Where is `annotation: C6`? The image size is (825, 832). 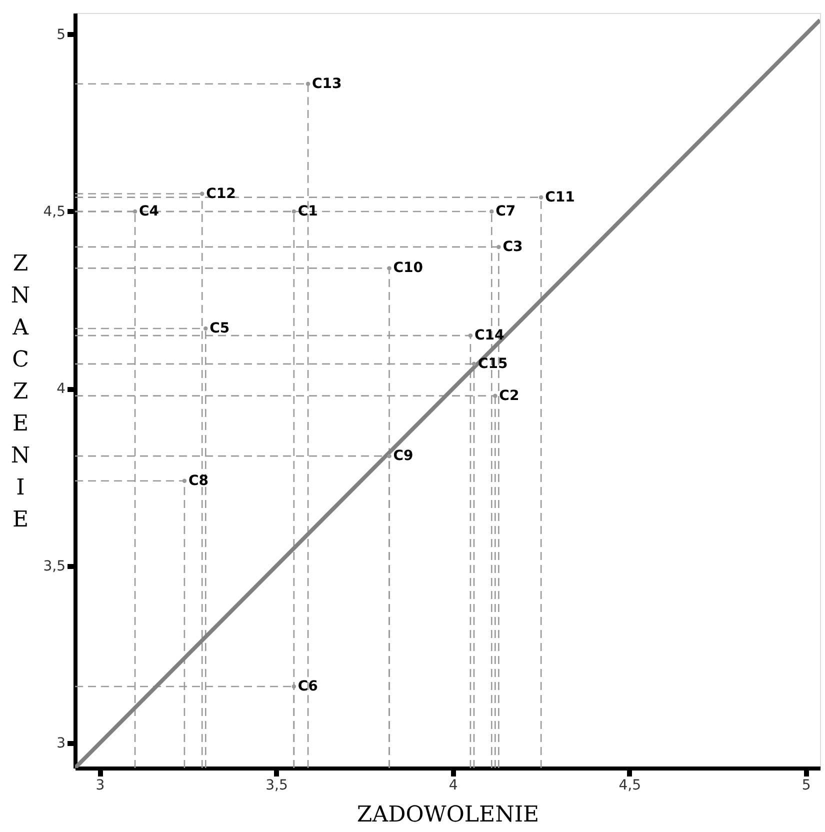 annotation: C6 is located at coordinates (308, 686).